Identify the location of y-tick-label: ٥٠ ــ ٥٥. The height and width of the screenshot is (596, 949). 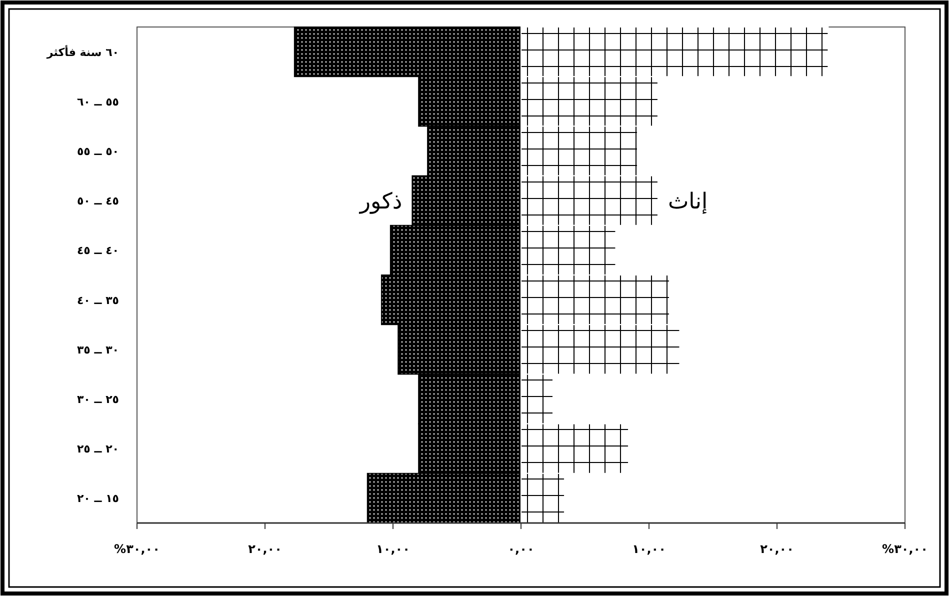
(97, 151).